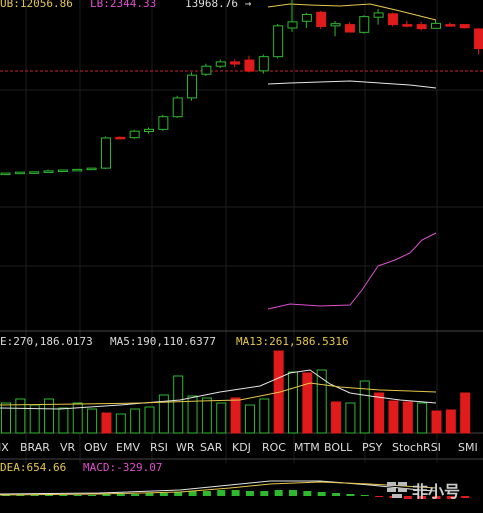  Describe the element at coordinates (416, 447) in the screenshot. I see `tab-stochrsi: StochRSI` at that location.